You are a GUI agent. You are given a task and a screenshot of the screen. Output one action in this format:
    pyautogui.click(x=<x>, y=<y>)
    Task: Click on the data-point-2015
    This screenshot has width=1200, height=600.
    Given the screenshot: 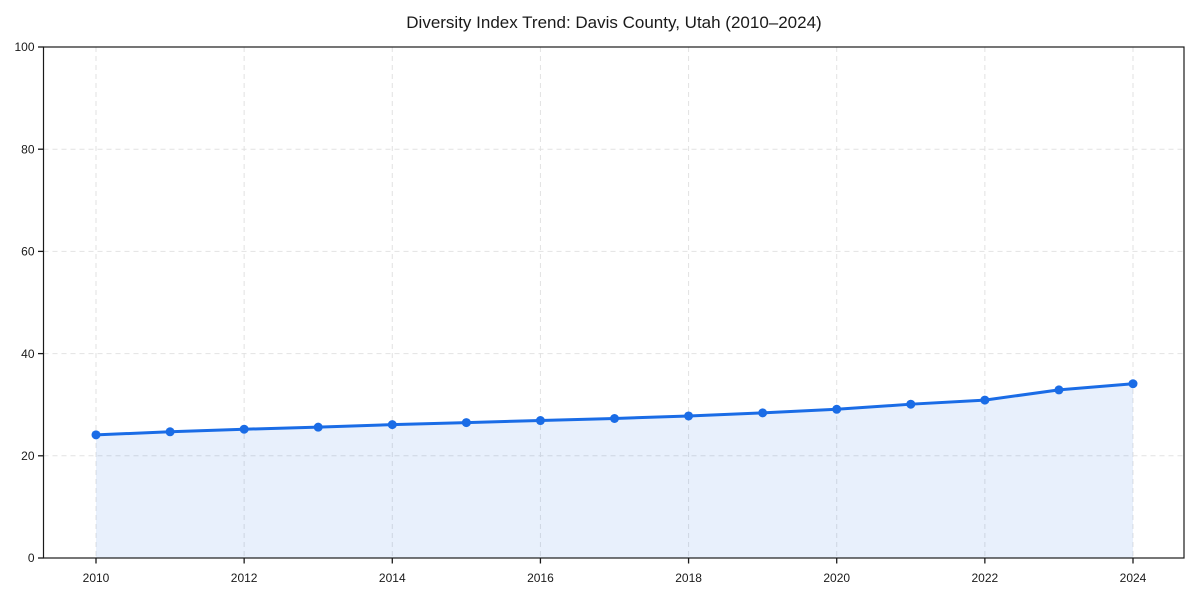 What is the action you would take?
    pyautogui.click(x=466, y=423)
    